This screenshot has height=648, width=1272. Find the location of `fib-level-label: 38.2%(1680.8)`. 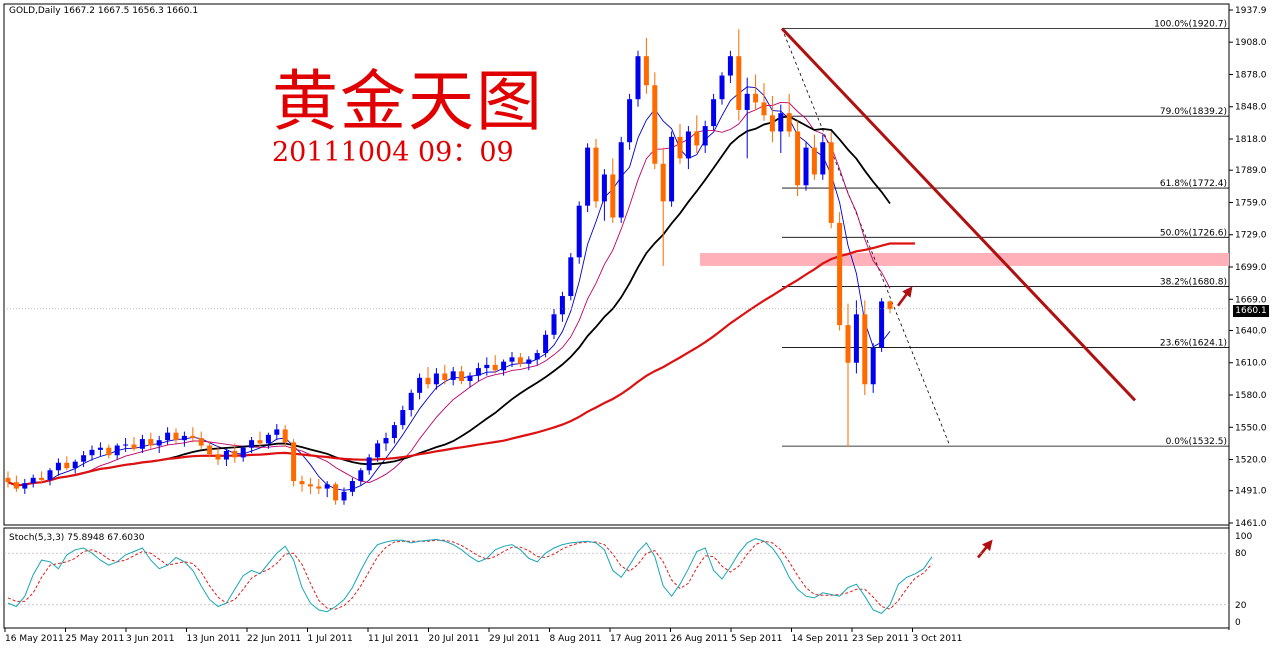

fib-level-label: 38.2%(1680.8) is located at coordinates (1193, 283).